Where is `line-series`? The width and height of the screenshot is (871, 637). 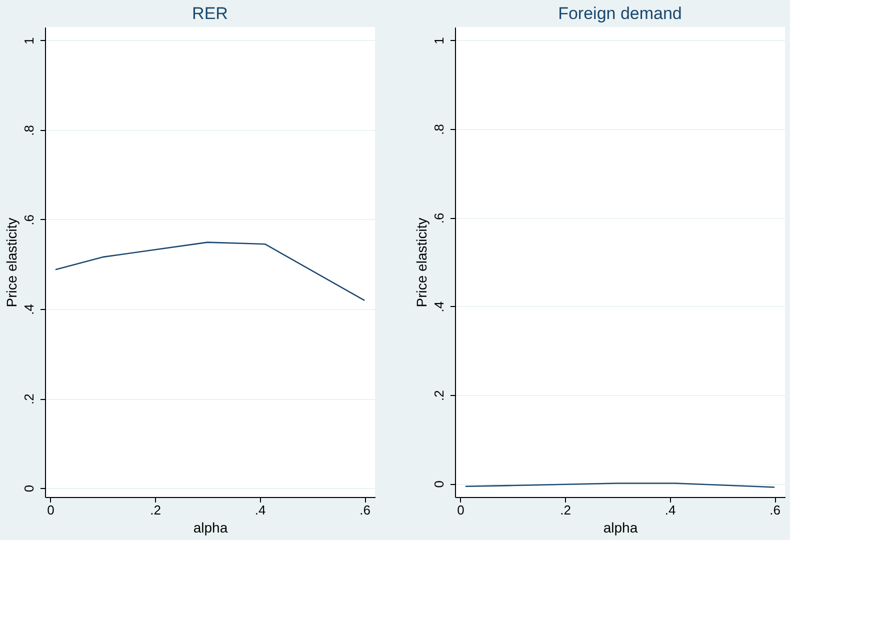
line-series is located at coordinates (210, 272).